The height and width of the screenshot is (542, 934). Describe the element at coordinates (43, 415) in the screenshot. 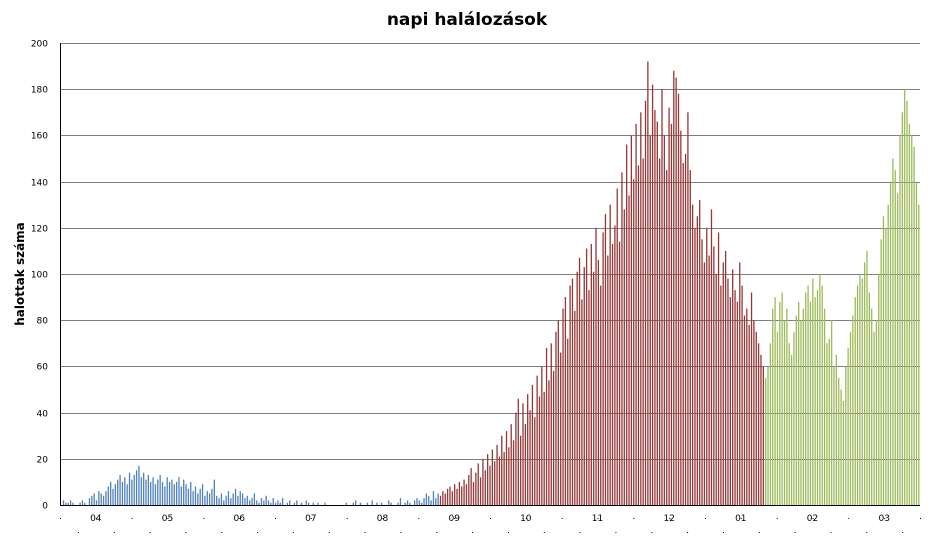

I see `y-tick-label: 40` at that location.